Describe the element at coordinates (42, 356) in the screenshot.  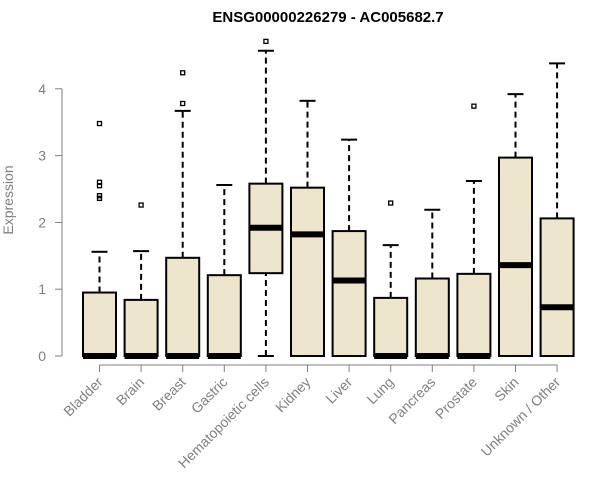
I see `y-tick-label: 0` at that location.